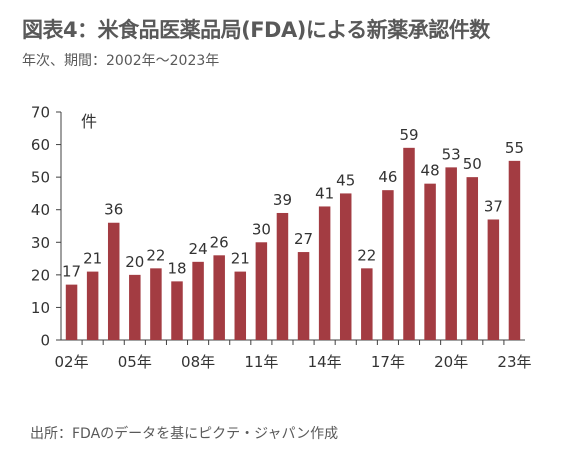 Image resolution: width=577 pixels, height=468 pixels. Describe the element at coordinates (408, 135) in the screenshot. I see `data-label: 59` at that location.